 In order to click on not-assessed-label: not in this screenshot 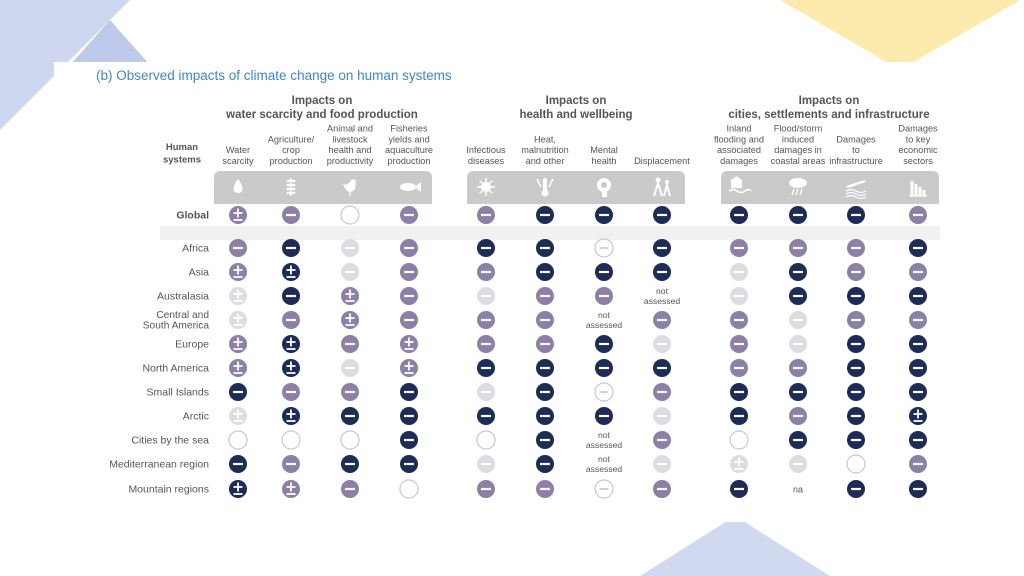, I will do `click(604, 315)`.